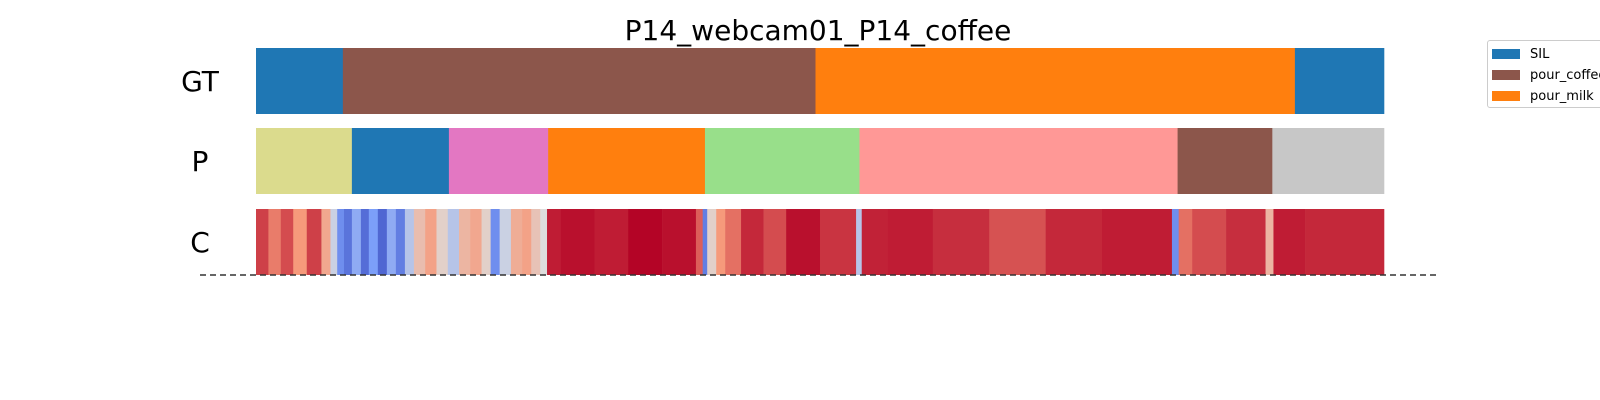 This screenshot has height=400, width=1600. I want to click on legend-label: pour_milk, so click(1562, 96).